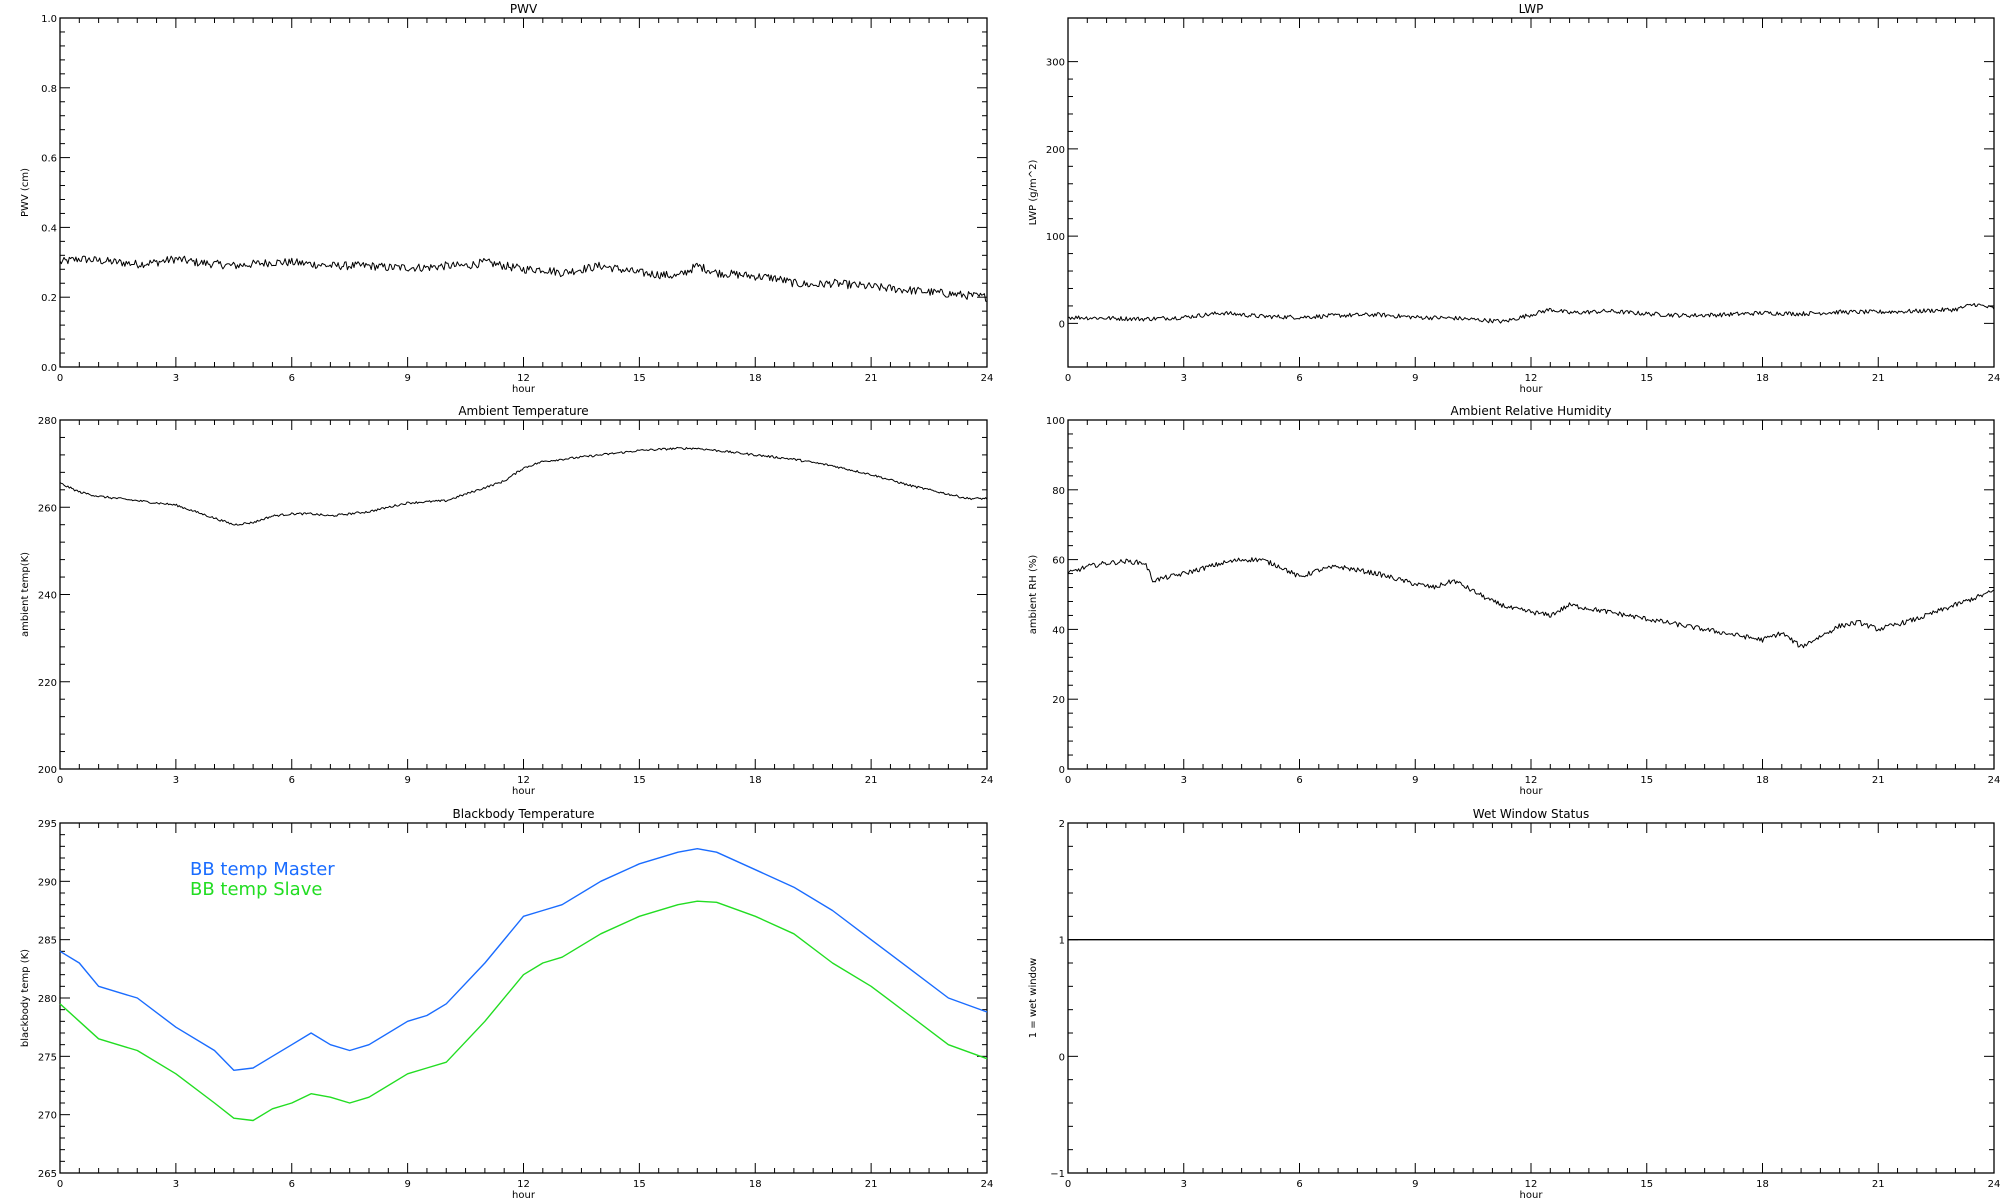 The width and height of the screenshot is (2000, 1200). What do you see at coordinates (47, 508) in the screenshot?
I see `y-tick-label: 260` at bounding box center [47, 508].